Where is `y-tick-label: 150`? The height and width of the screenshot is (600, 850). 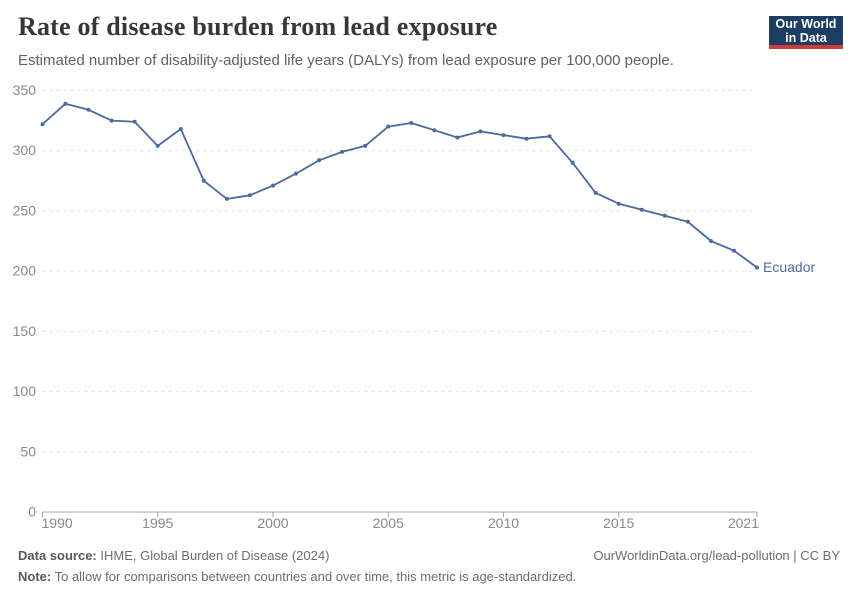
y-tick-label: 150 is located at coordinates (25, 331).